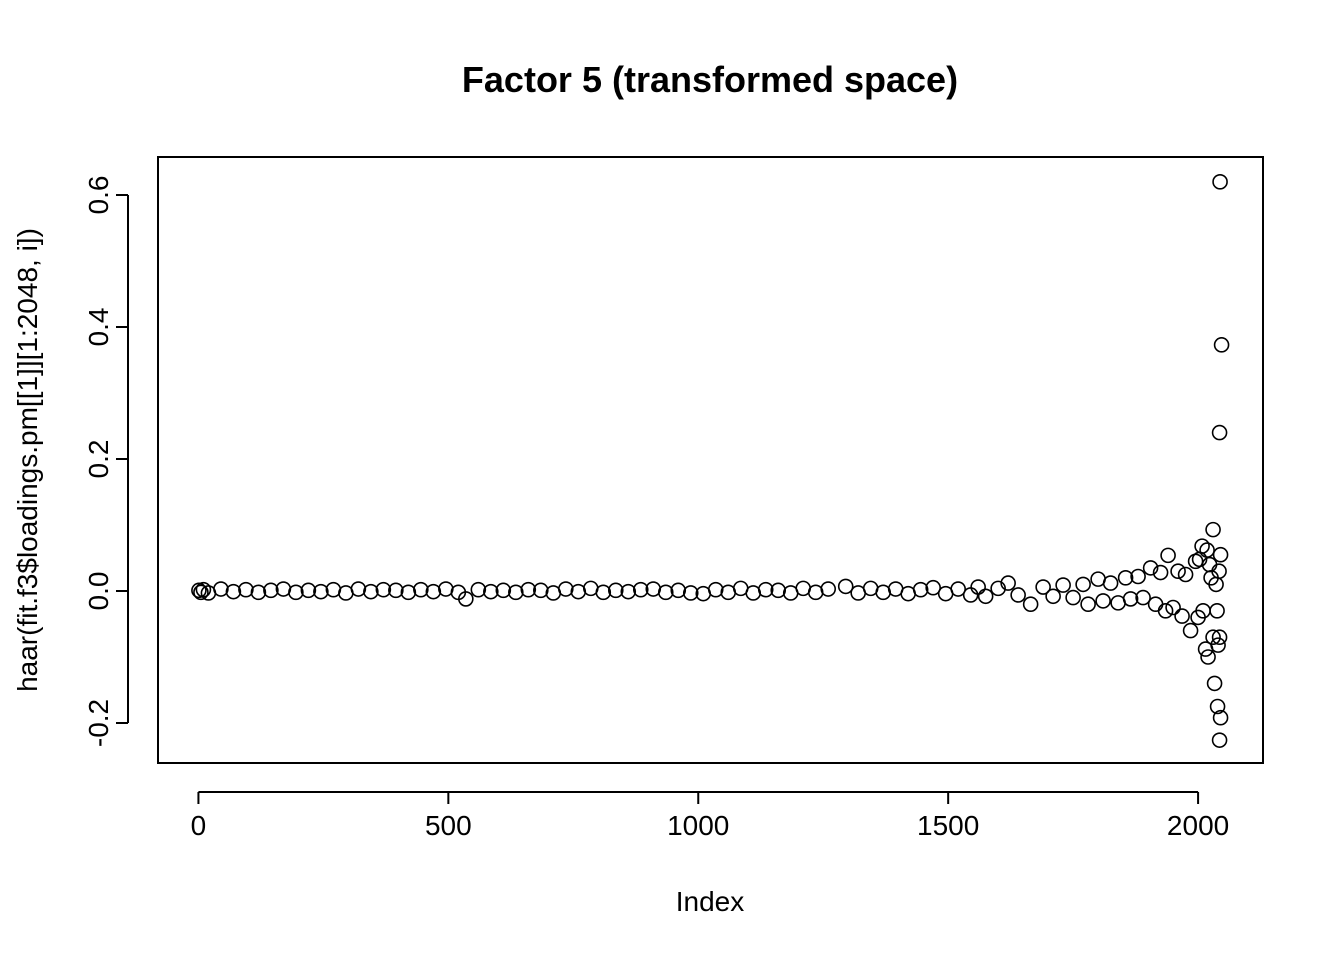 The image size is (1344, 965). Describe the element at coordinates (98, 195) in the screenshot. I see `y-tick-label: 0.6` at that location.